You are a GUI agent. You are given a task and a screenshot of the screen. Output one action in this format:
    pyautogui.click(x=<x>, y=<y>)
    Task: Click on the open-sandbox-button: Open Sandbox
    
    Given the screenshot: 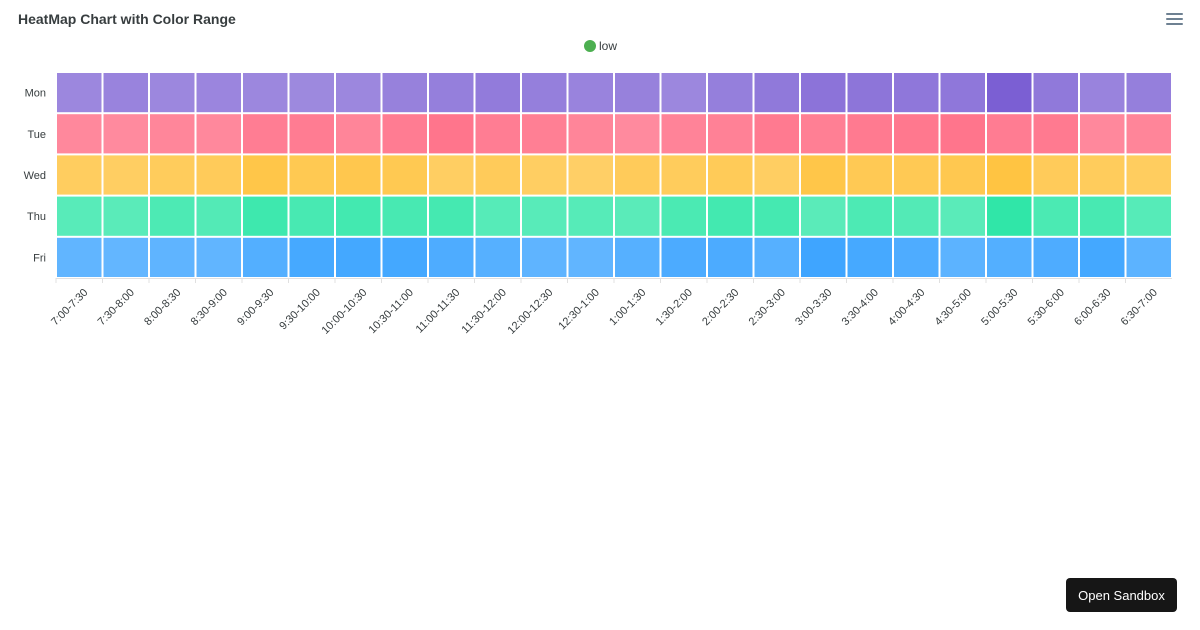 What is the action you would take?
    pyautogui.click(x=1121, y=595)
    